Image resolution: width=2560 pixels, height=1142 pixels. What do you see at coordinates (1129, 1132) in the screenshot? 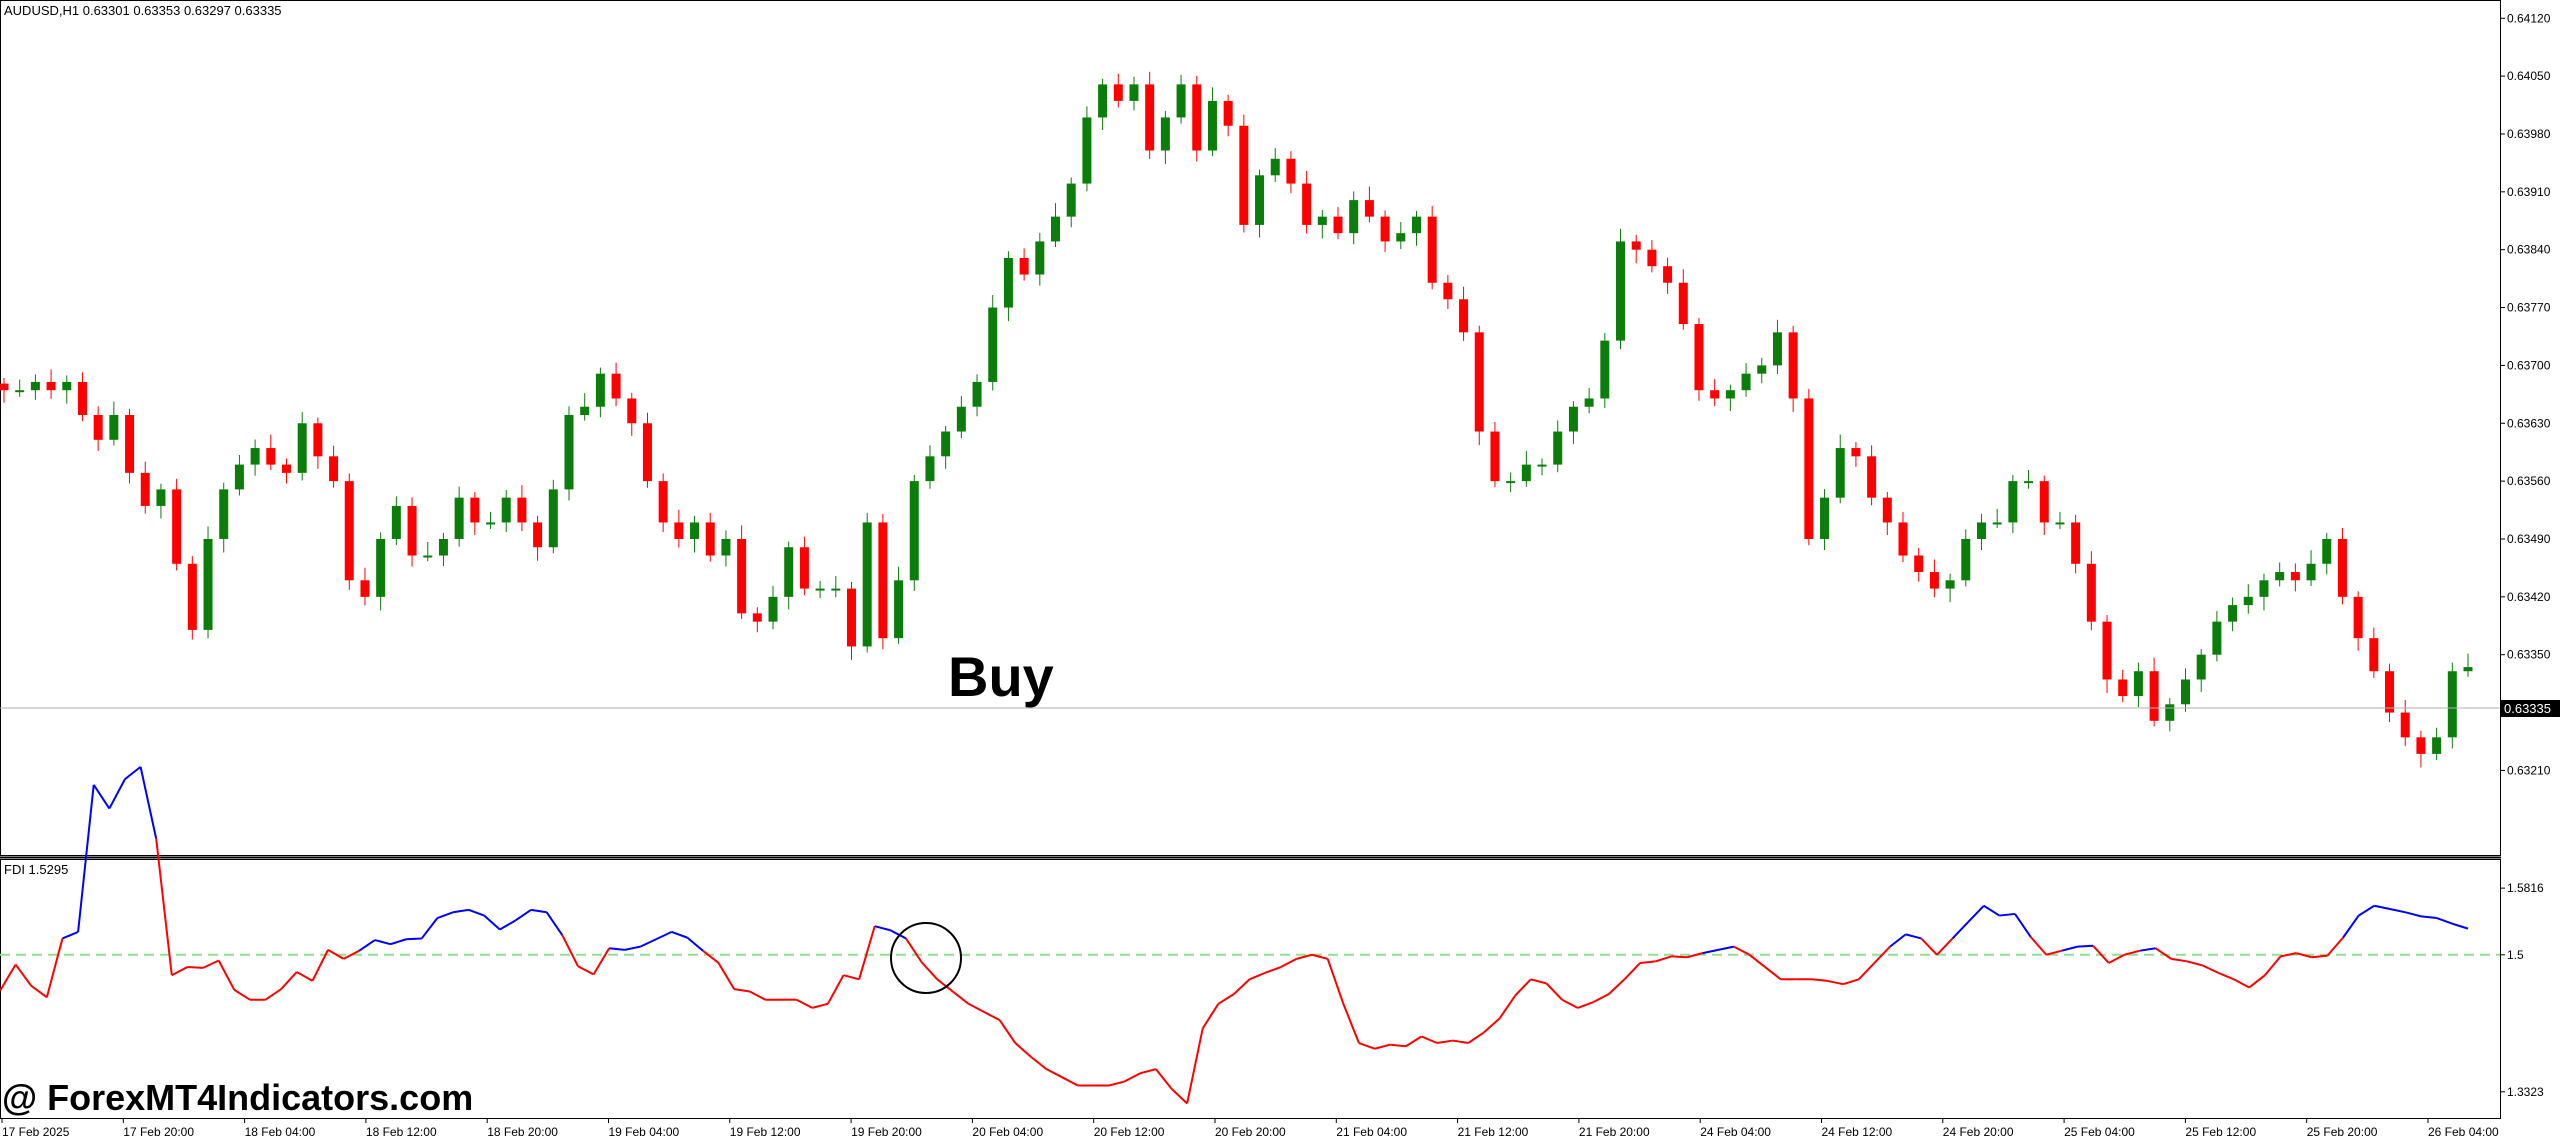
I see `time-tick-label: 20 Feb 12:00` at bounding box center [1129, 1132].